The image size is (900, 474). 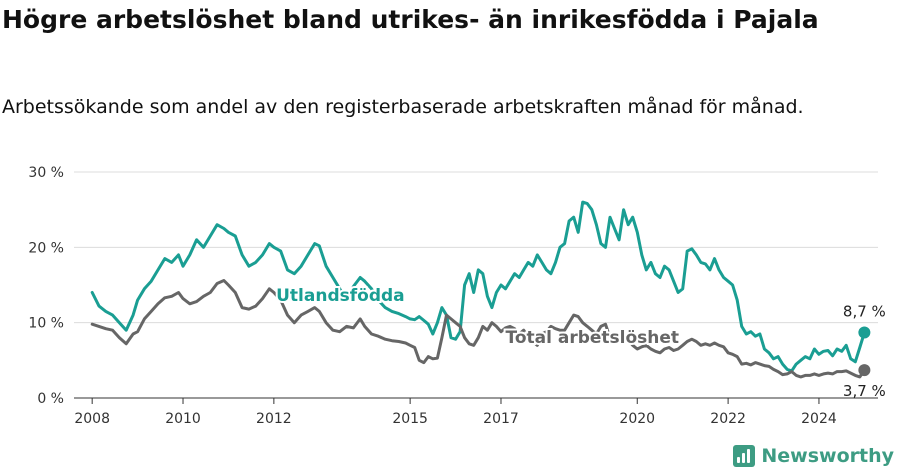 I want to click on x-tick-label: 2022, so click(x=728, y=419).